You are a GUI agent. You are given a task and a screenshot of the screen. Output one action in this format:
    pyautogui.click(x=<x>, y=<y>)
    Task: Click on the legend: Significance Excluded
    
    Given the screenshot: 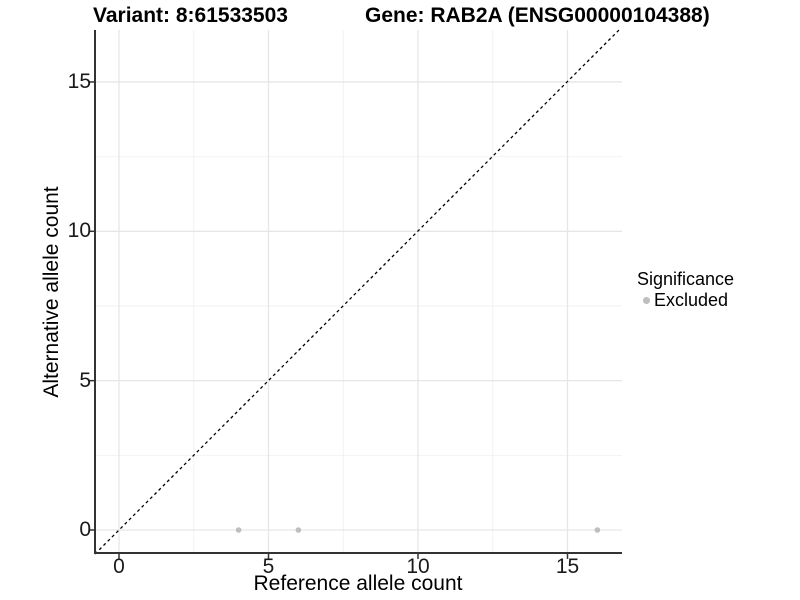 What is the action you would take?
    pyautogui.click(x=685, y=289)
    